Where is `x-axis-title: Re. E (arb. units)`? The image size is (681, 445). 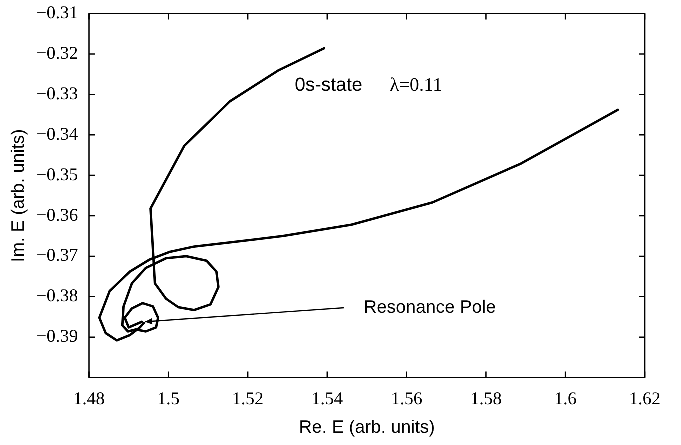 x-axis-title: Re. E (arb. units) is located at coordinates (367, 427).